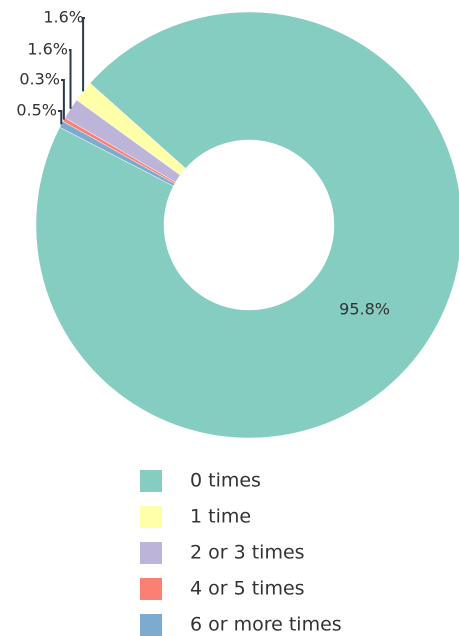 This screenshot has width=459, height=636. Describe the element at coordinates (266, 625) in the screenshot. I see `legend-label: 6 or more times` at that location.